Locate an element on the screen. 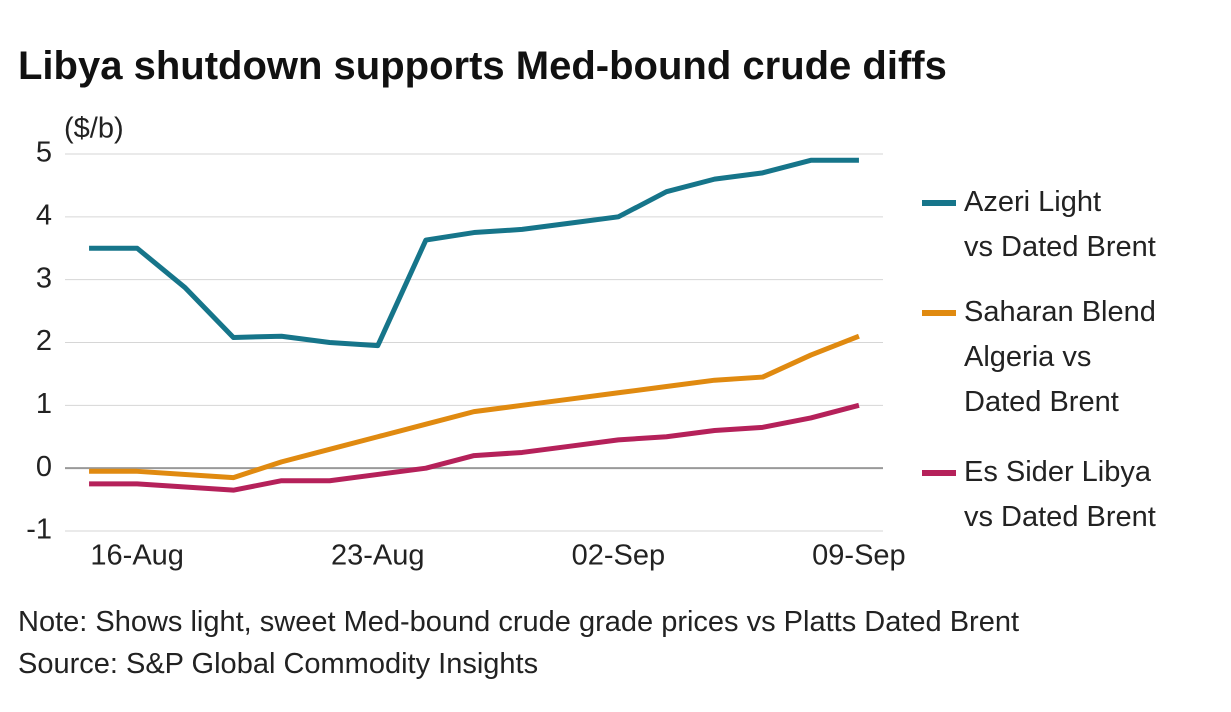 The image size is (1231, 712). y-tick-label: 5 is located at coordinates (44, 153).